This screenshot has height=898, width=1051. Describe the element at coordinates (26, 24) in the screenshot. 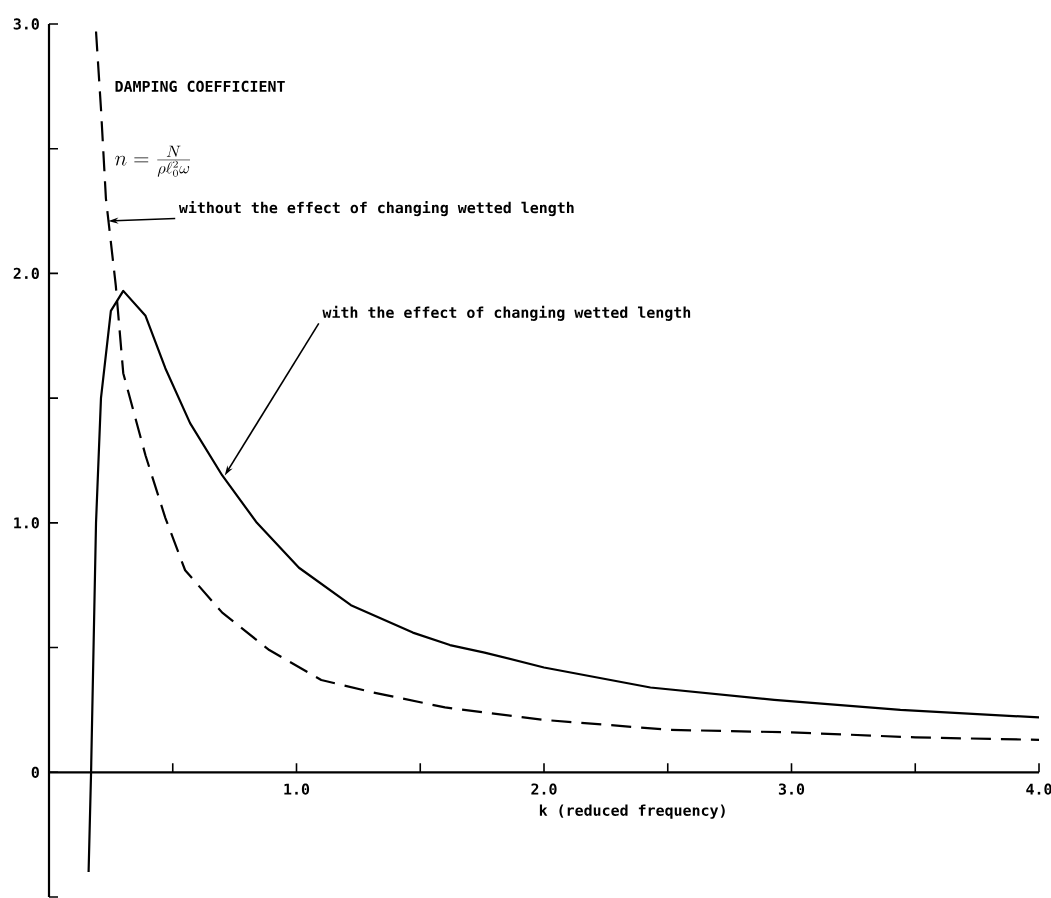

I see `y-tick-label: 3.0` at that location.